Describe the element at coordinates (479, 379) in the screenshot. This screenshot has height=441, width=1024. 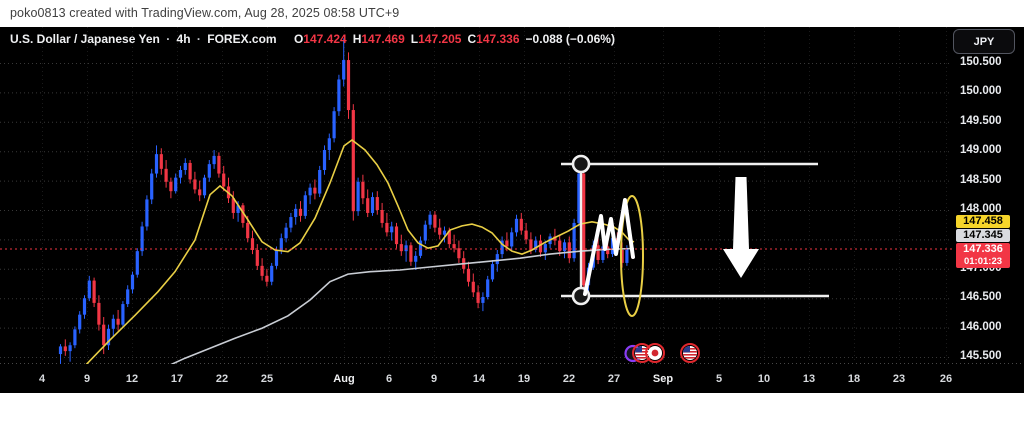
I see `time-tick-label: 14` at that location.